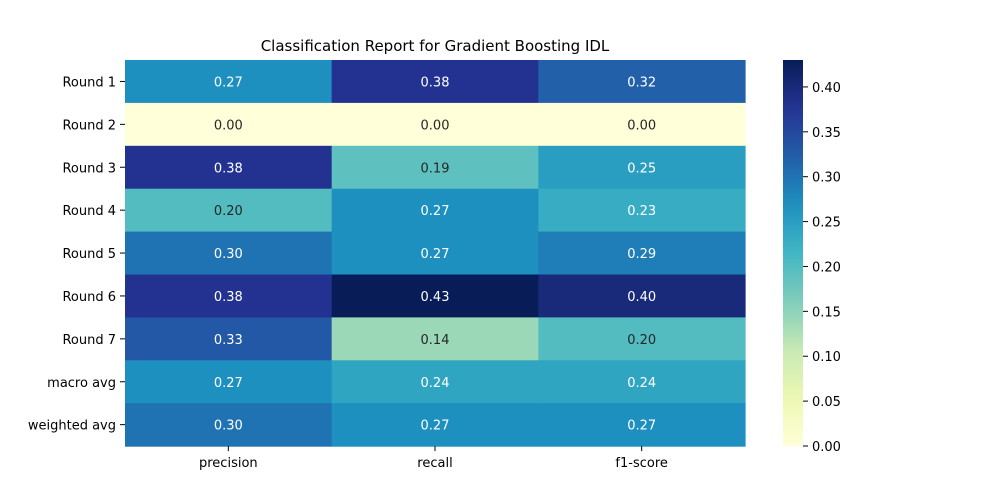 The height and width of the screenshot is (500, 1000). What do you see at coordinates (826, 223) in the screenshot?
I see `colorbar-tick-label: 0.25` at bounding box center [826, 223].